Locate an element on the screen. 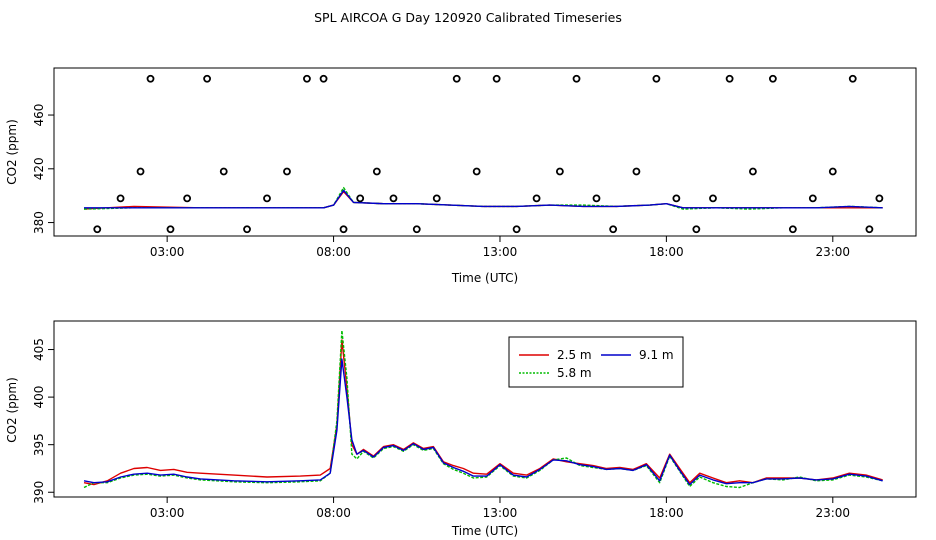 The width and height of the screenshot is (936, 540). y-tick-label: 395 is located at coordinates (39, 444).